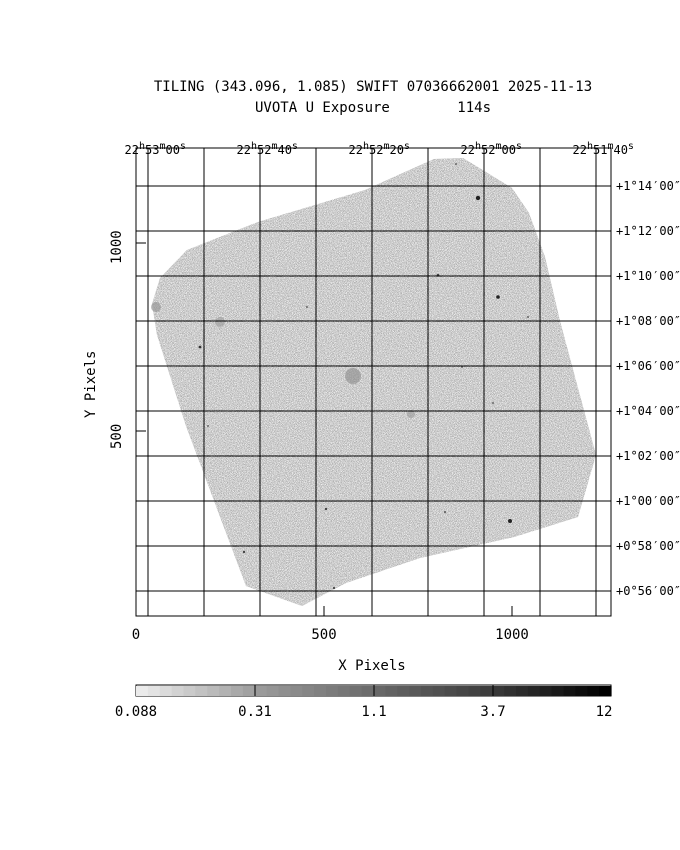 The width and height of the screenshot is (680, 850). Describe the element at coordinates (648, 321) in the screenshot. I see `dec-tick-label: +1°08′00″` at that location.